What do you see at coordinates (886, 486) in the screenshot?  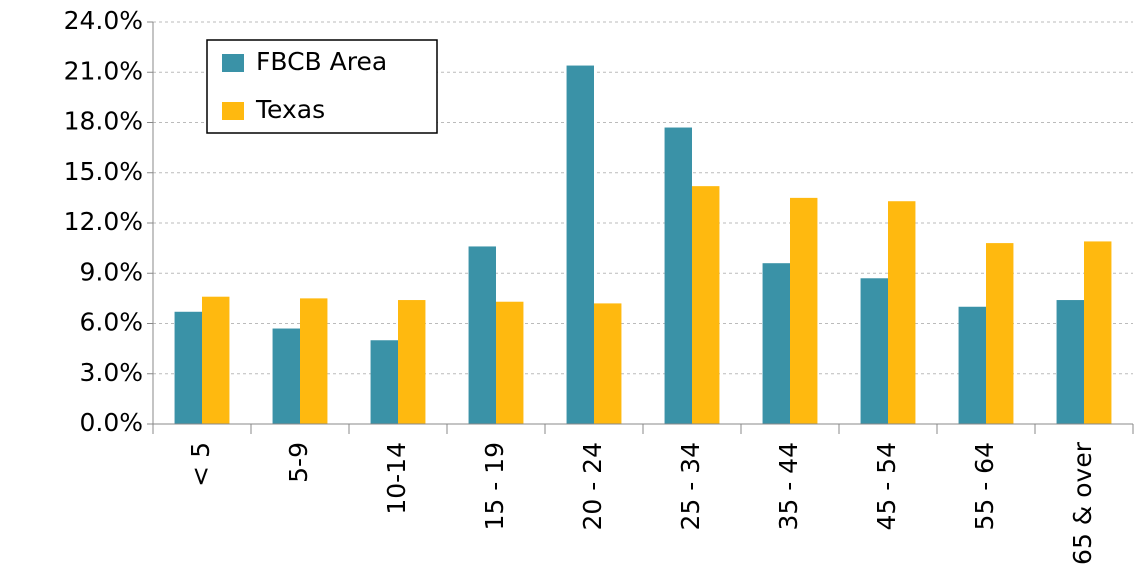 I see `x-tick-label: 45 - 54` at bounding box center [886, 486].